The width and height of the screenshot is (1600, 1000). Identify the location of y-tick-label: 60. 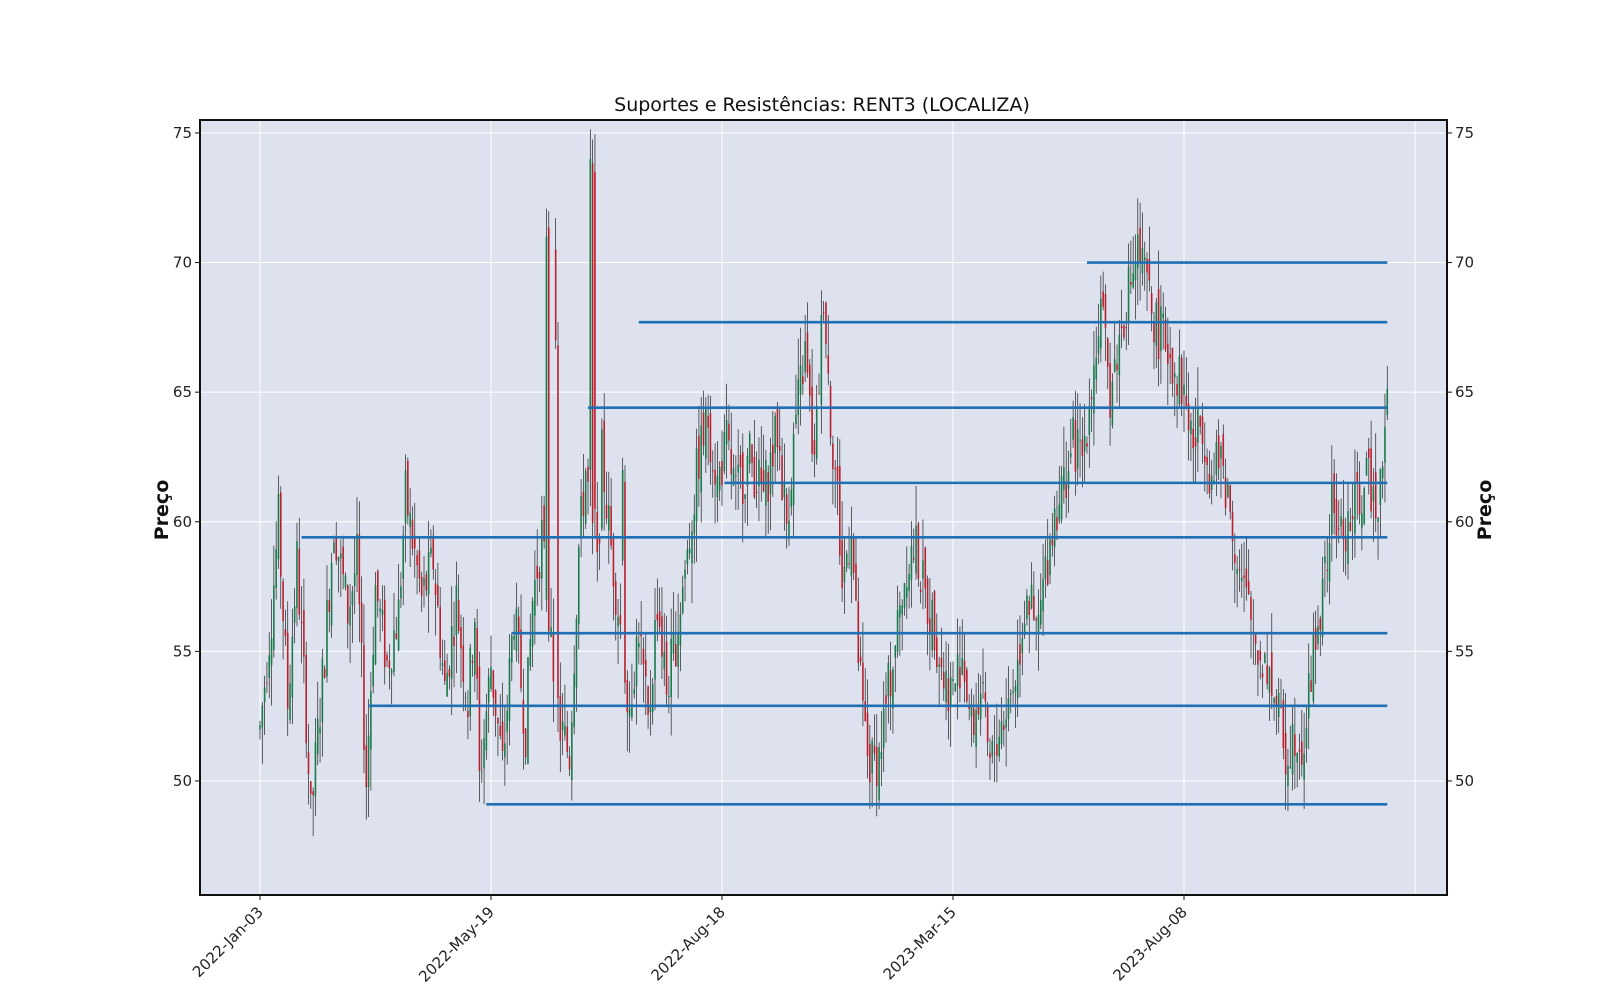
(182, 522).